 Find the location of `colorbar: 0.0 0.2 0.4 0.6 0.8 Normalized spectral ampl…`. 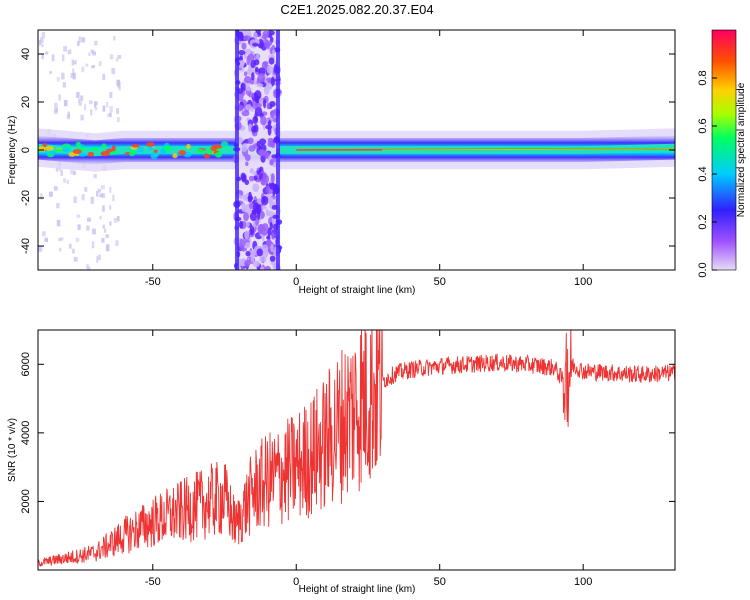

colorbar: 0.0 0.2 0.4 0.6 0.8 Normalized spectral ampl… is located at coordinates (722, 153).